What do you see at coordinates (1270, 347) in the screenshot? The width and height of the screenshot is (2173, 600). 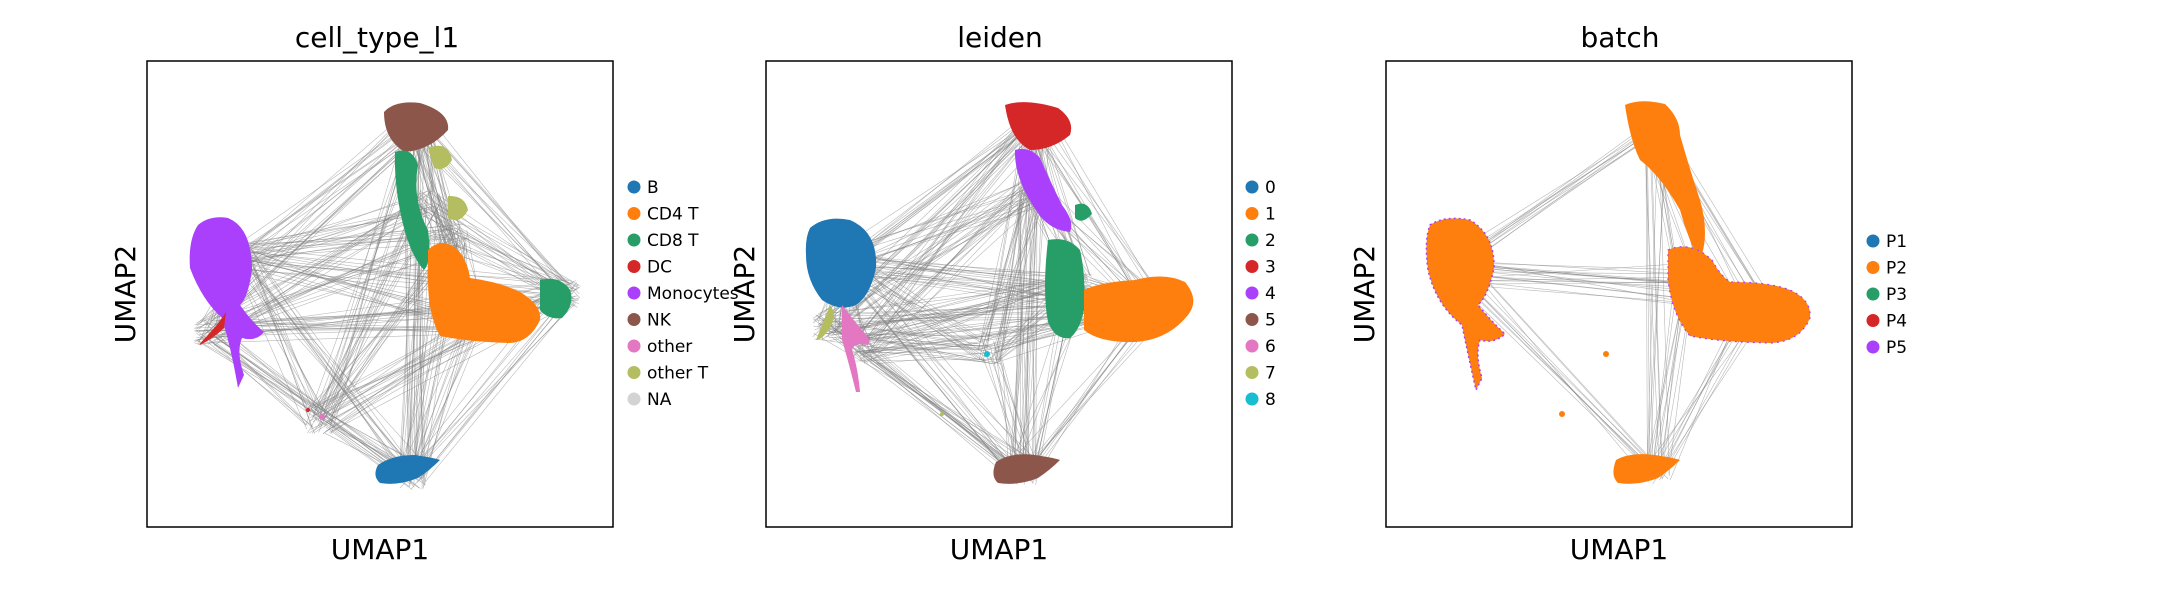 I see `legend-label: 6` at bounding box center [1270, 347].